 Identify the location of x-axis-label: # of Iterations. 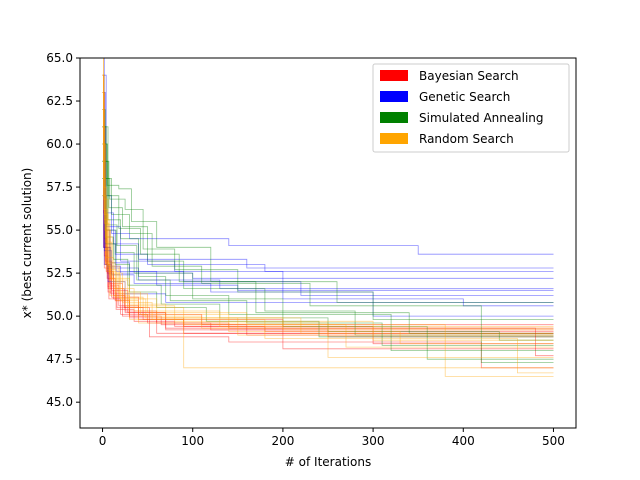
(328, 462).